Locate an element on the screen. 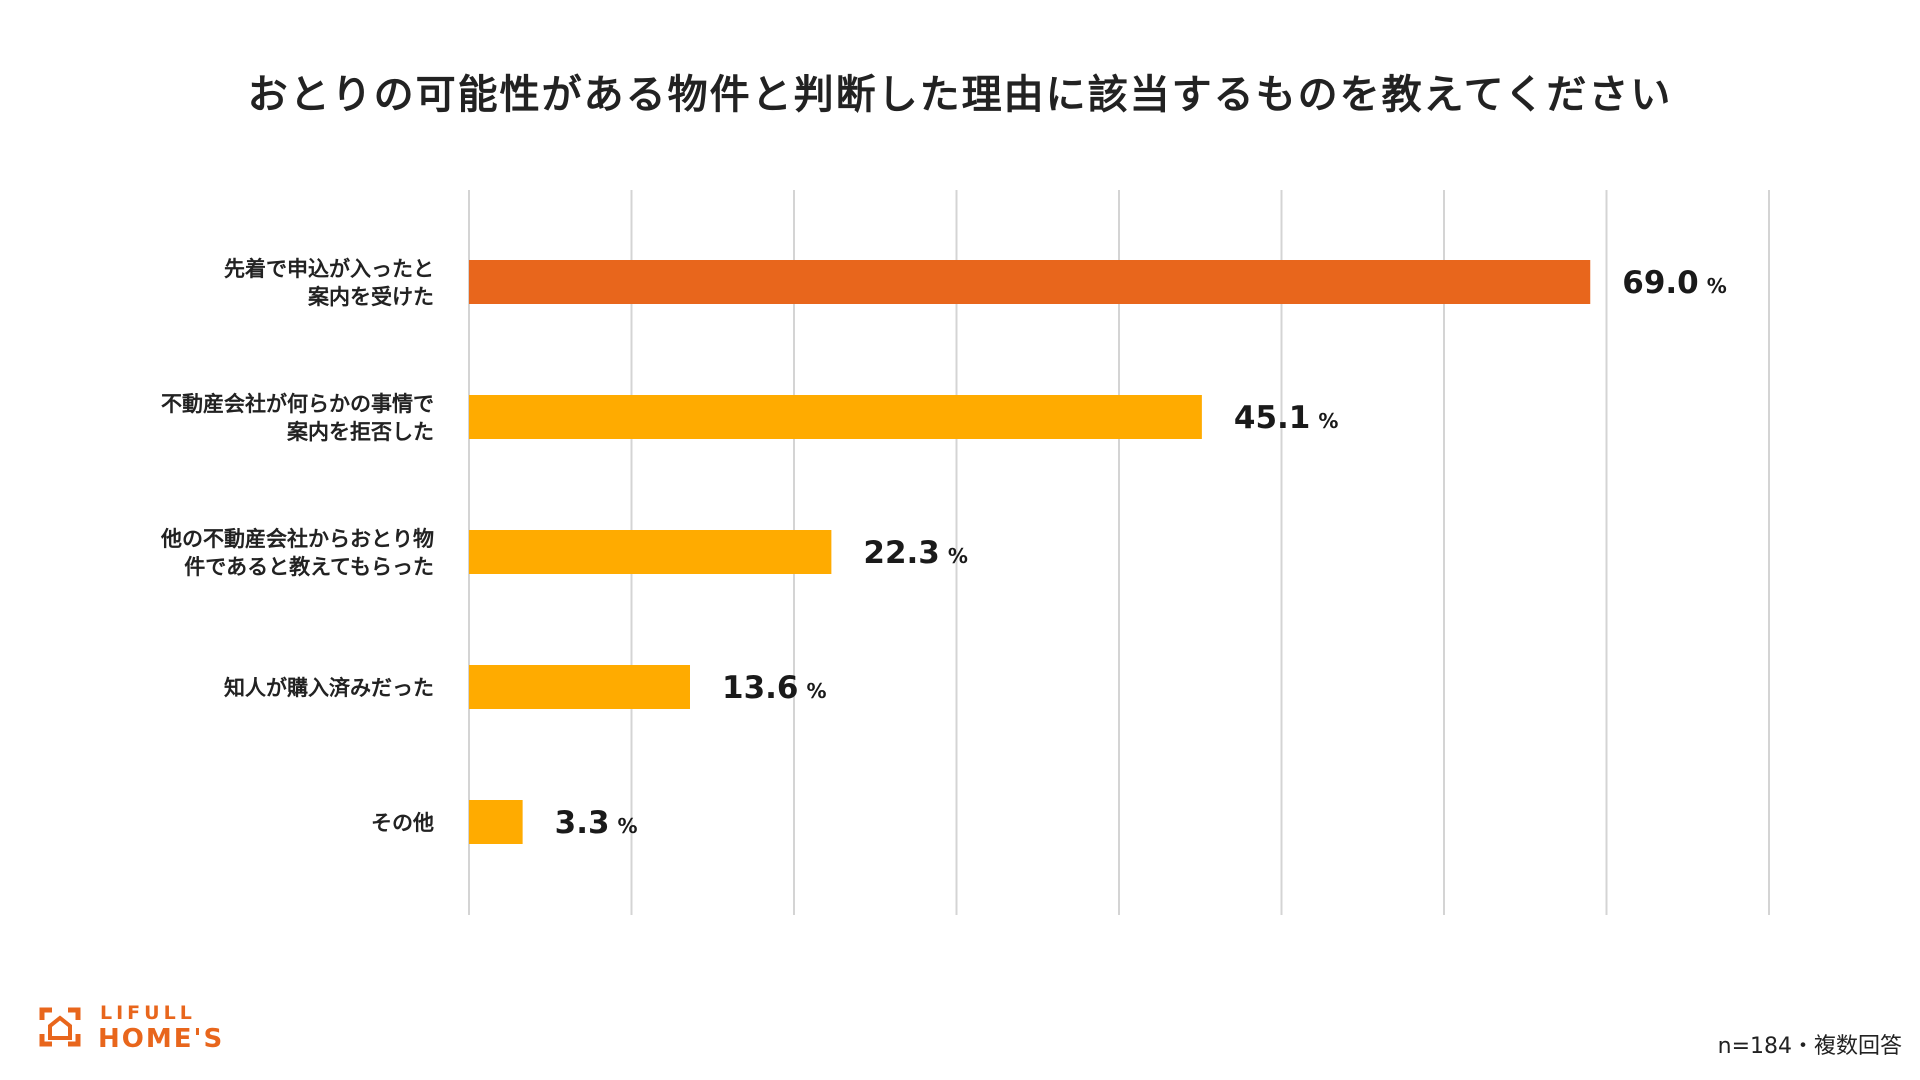 Image resolution: width=1920 pixels, height=1080 pixels. category-label: 不動産会社が何らかの事情で案内を拒否した is located at coordinates (297, 418).